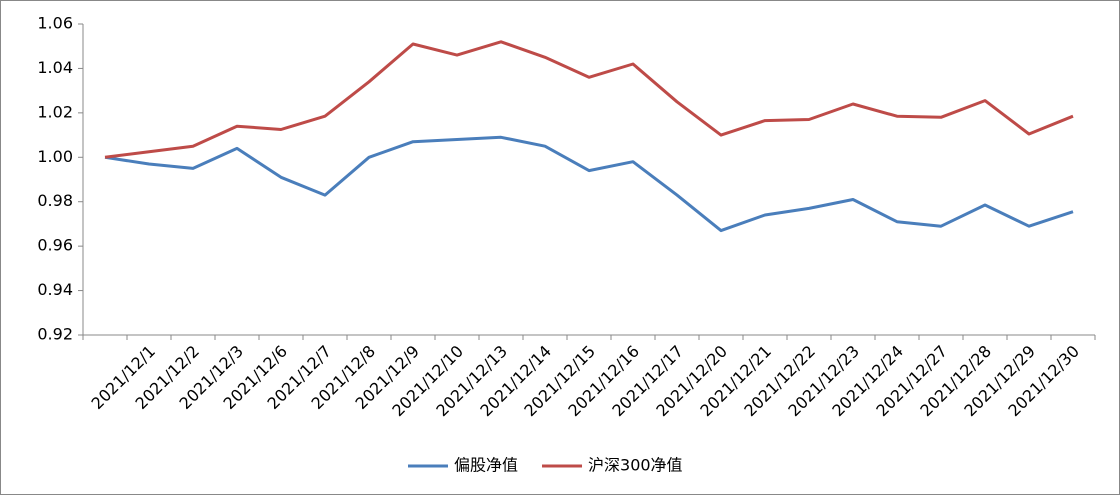 The height and width of the screenshot is (495, 1120). I want to click on y-tick-label: 1.04, so click(55, 67).